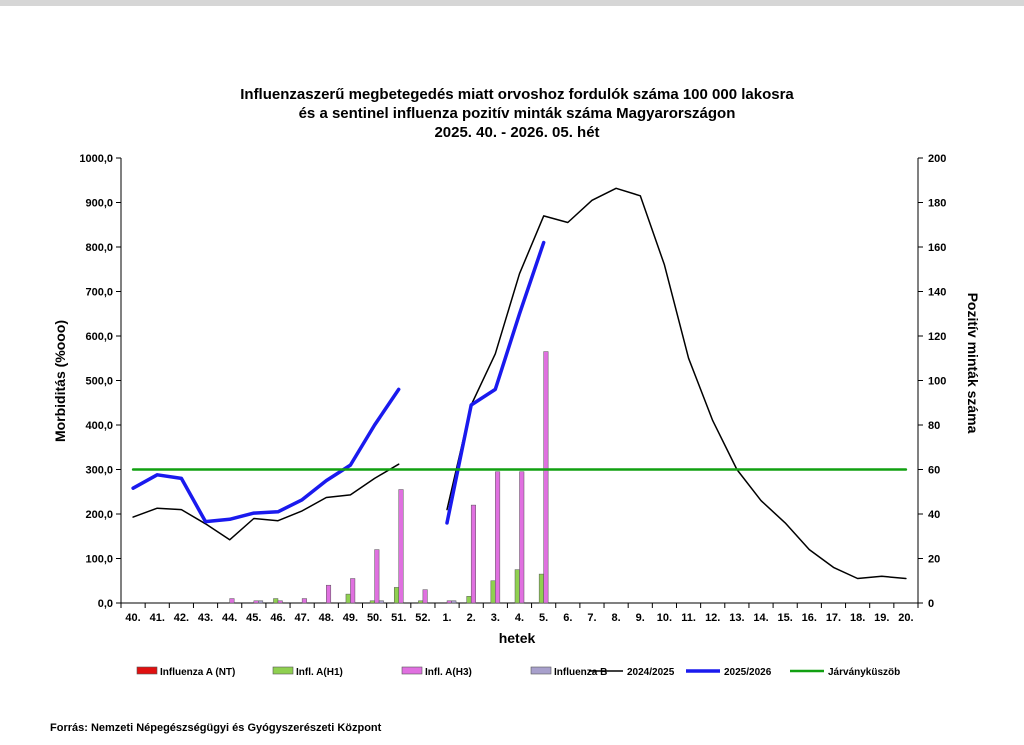 This screenshot has height=745, width=1024. What do you see at coordinates (640, 618) in the screenshot?
I see `x-tick-label: 9.` at bounding box center [640, 618].